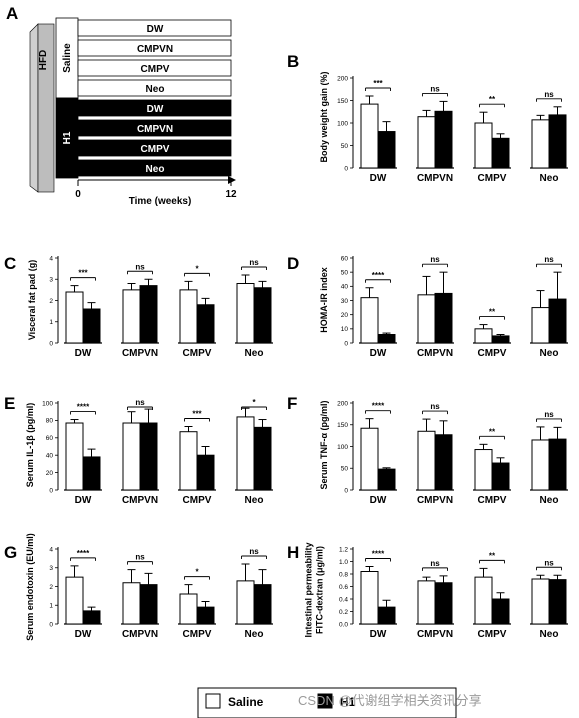 This screenshot has width=579, height=718. I want to click on legend-label-h1: H1, so click(348, 702).